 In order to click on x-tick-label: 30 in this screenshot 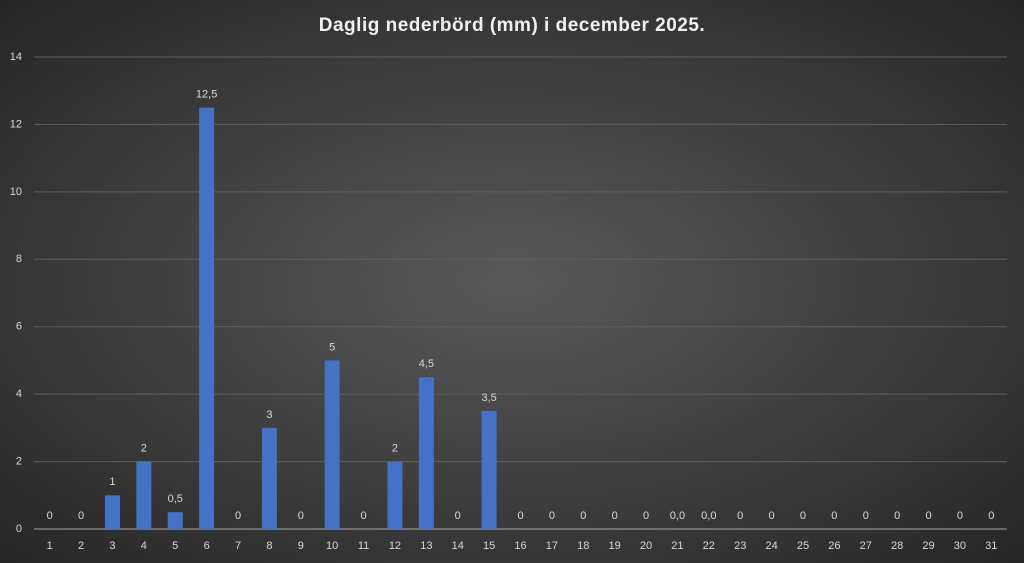, I will do `click(960, 546)`.